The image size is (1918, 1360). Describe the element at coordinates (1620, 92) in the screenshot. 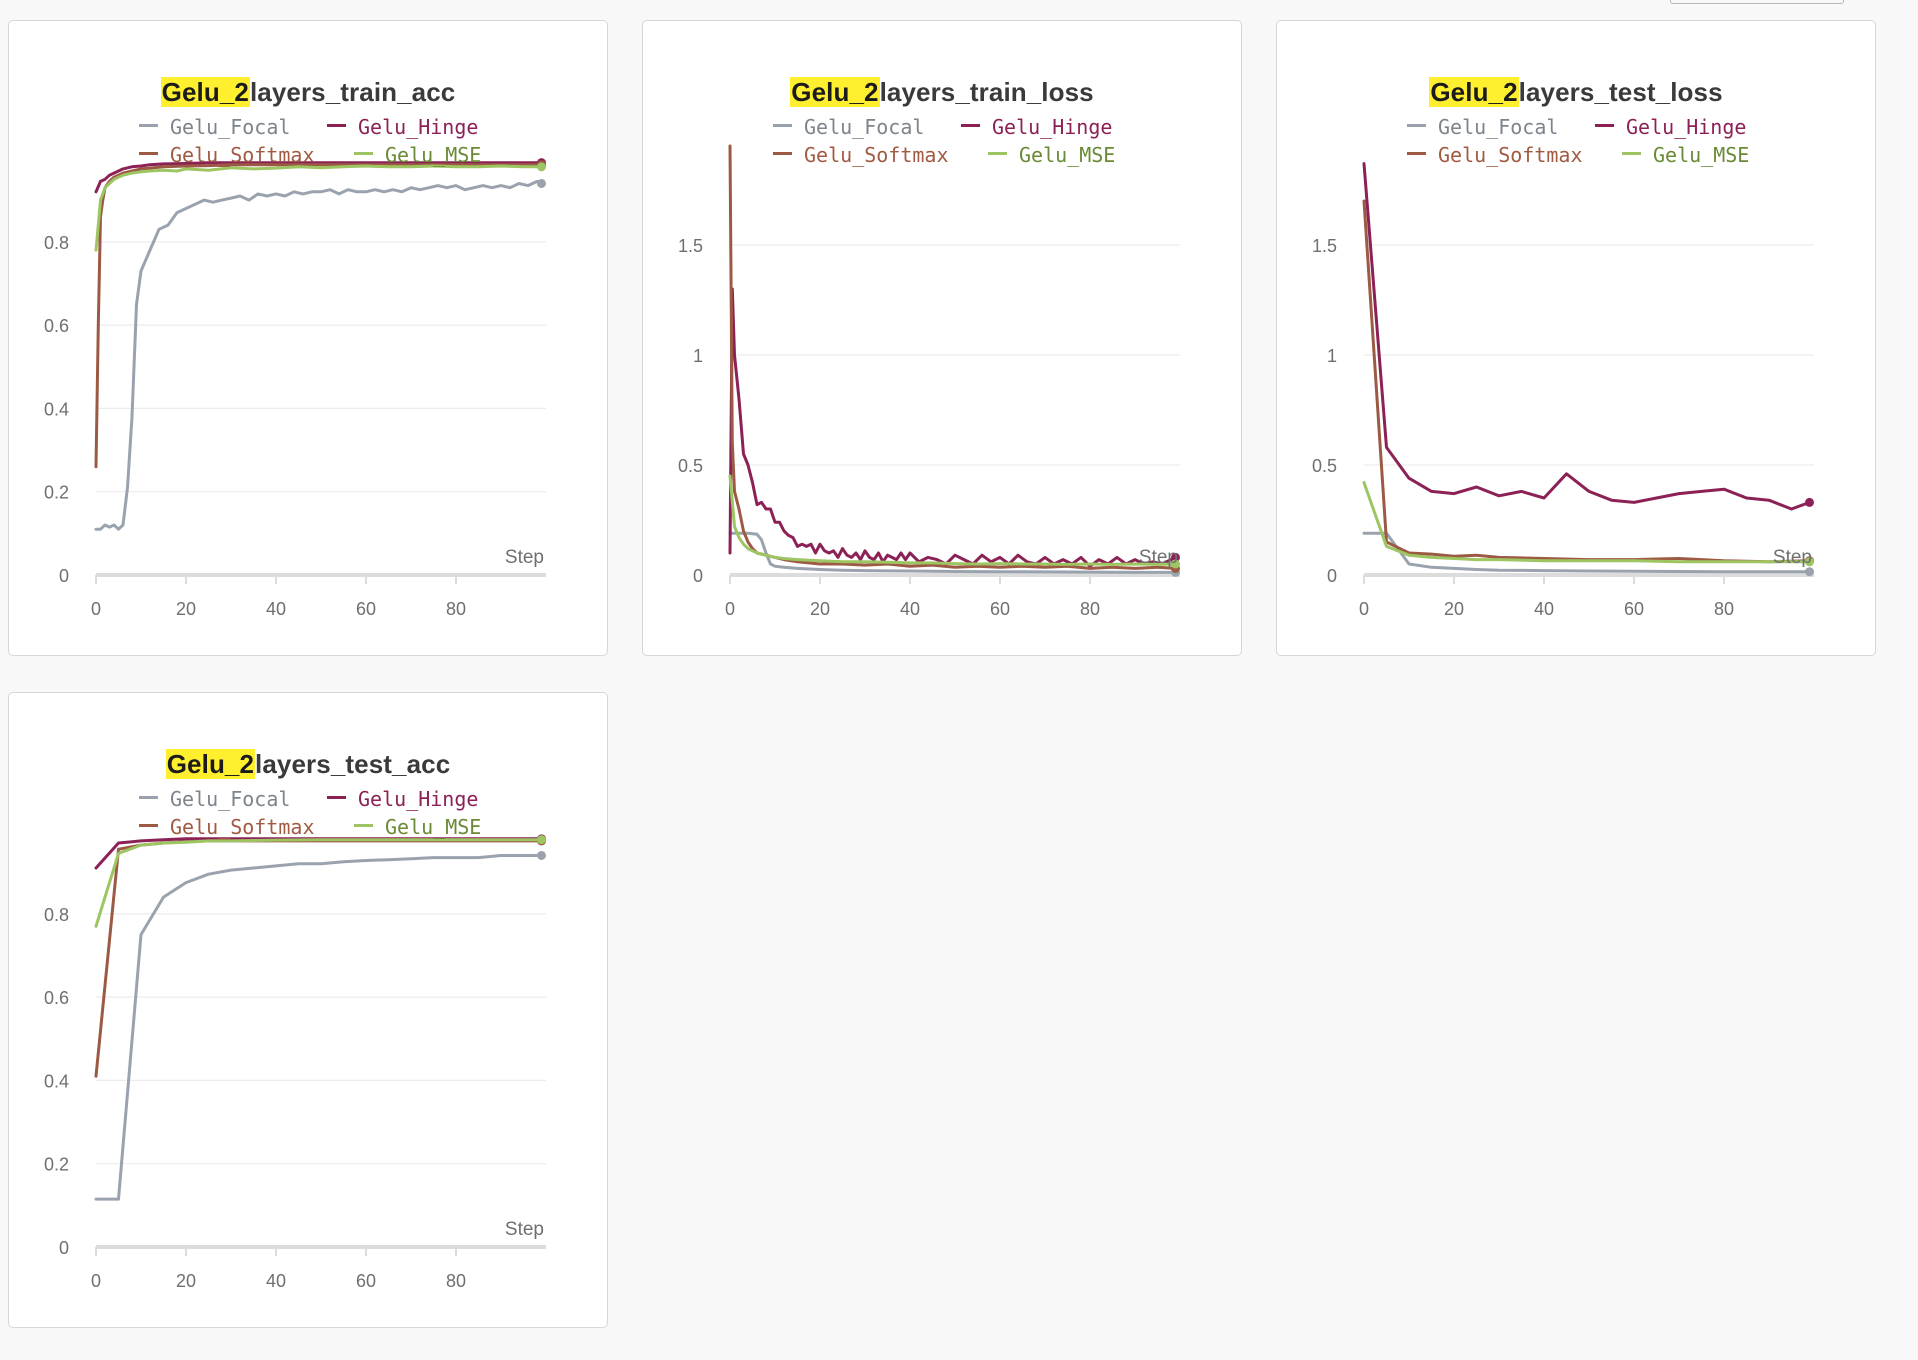

I see `chart-title-rest: layers_test_loss` at that location.